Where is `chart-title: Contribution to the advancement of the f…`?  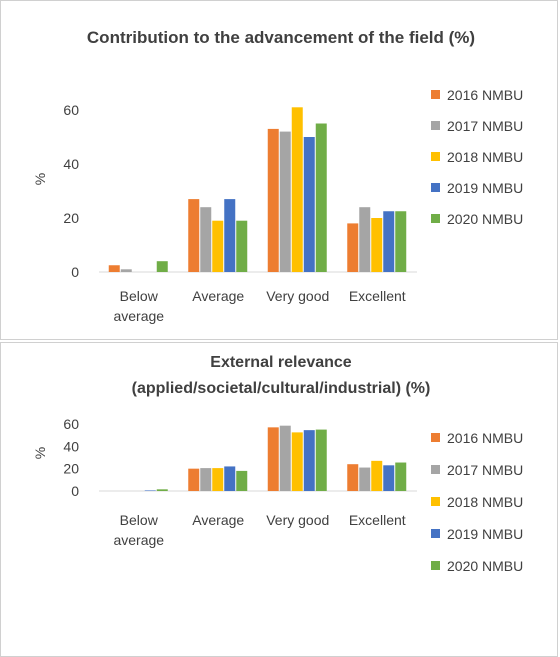
chart-title: Contribution to the advancement of the f… is located at coordinates (281, 37).